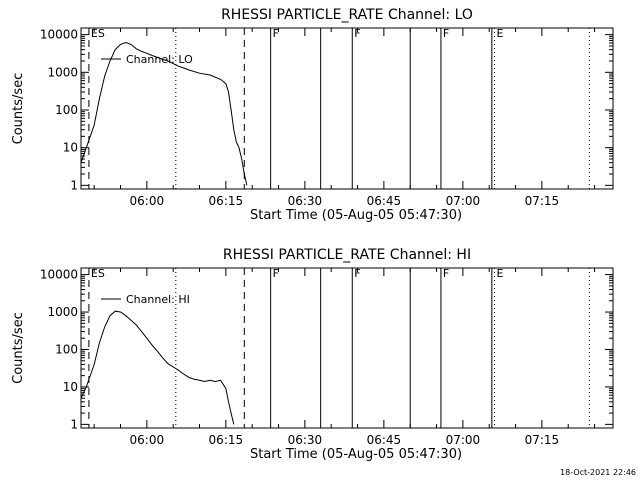  What do you see at coordinates (158, 299) in the screenshot?
I see `legend-entry: Channel: HI` at bounding box center [158, 299].